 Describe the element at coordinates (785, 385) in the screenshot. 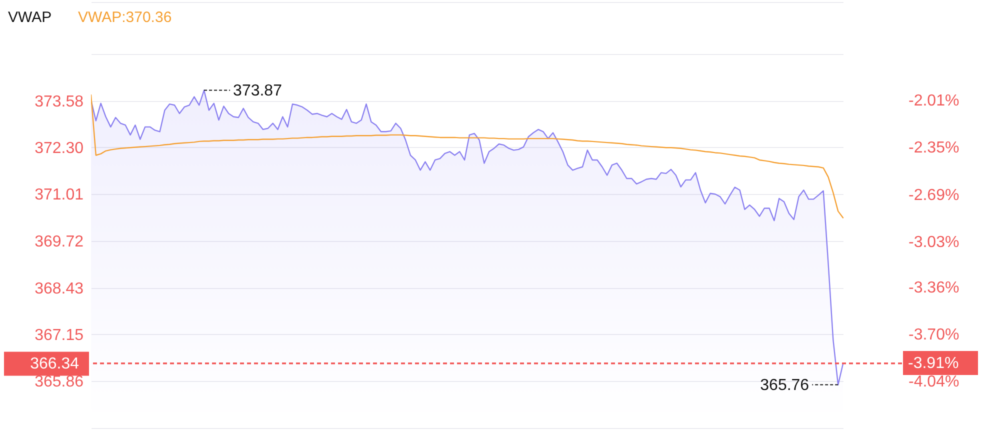

I see `data-label: 365.76` at that location.